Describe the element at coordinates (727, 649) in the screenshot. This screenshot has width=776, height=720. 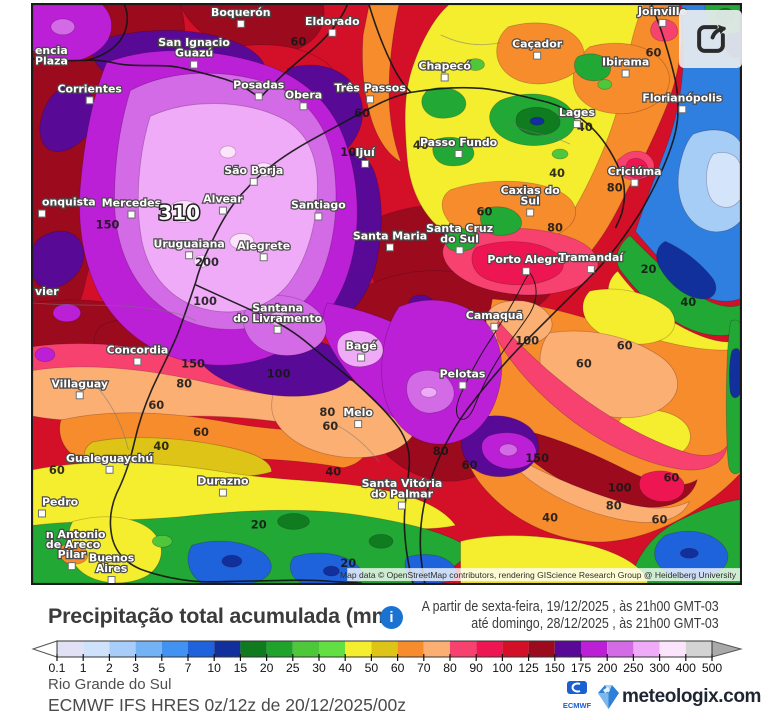
I see `legend-arrow-right` at that location.